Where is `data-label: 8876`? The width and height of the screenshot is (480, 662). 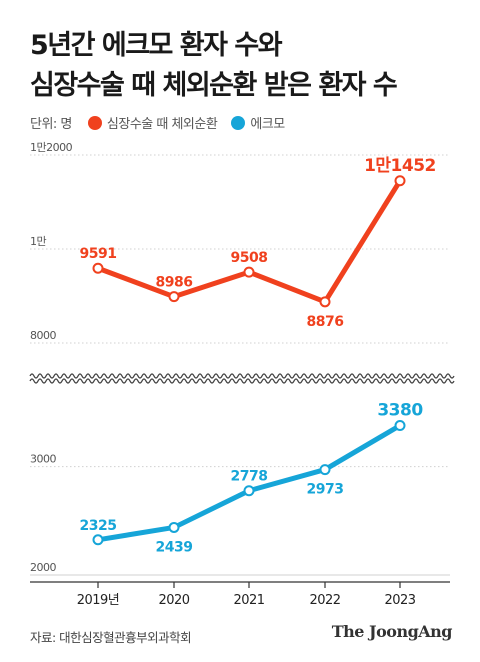 data-label: 8876 is located at coordinates (325, 322).